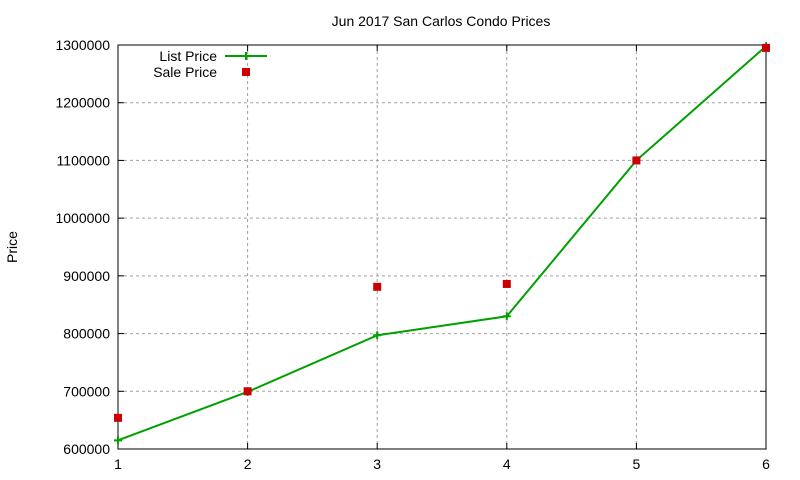 This screenshot has height=480, width=800. What do you see at coordinates (118, 464) in the screenshot?
I see `x-tick-label: 1` at bounding box center [118, 464].